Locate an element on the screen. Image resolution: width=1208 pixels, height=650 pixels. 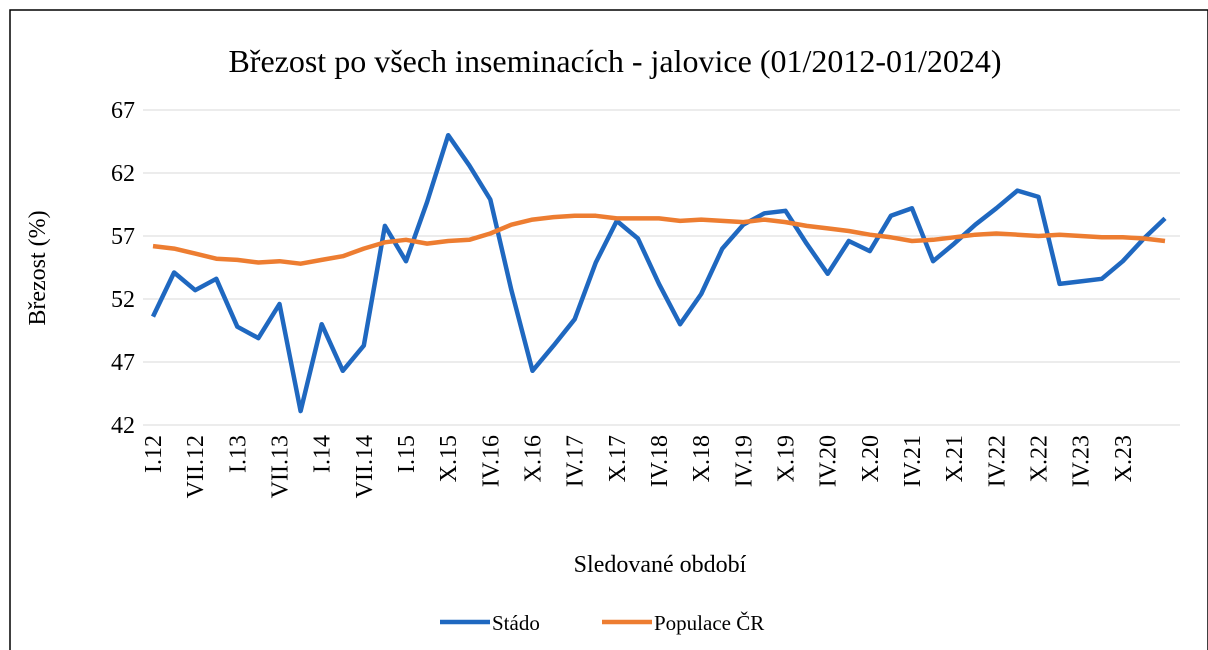
x-tick-label: X.22 is located at coordinates (1040, 458).